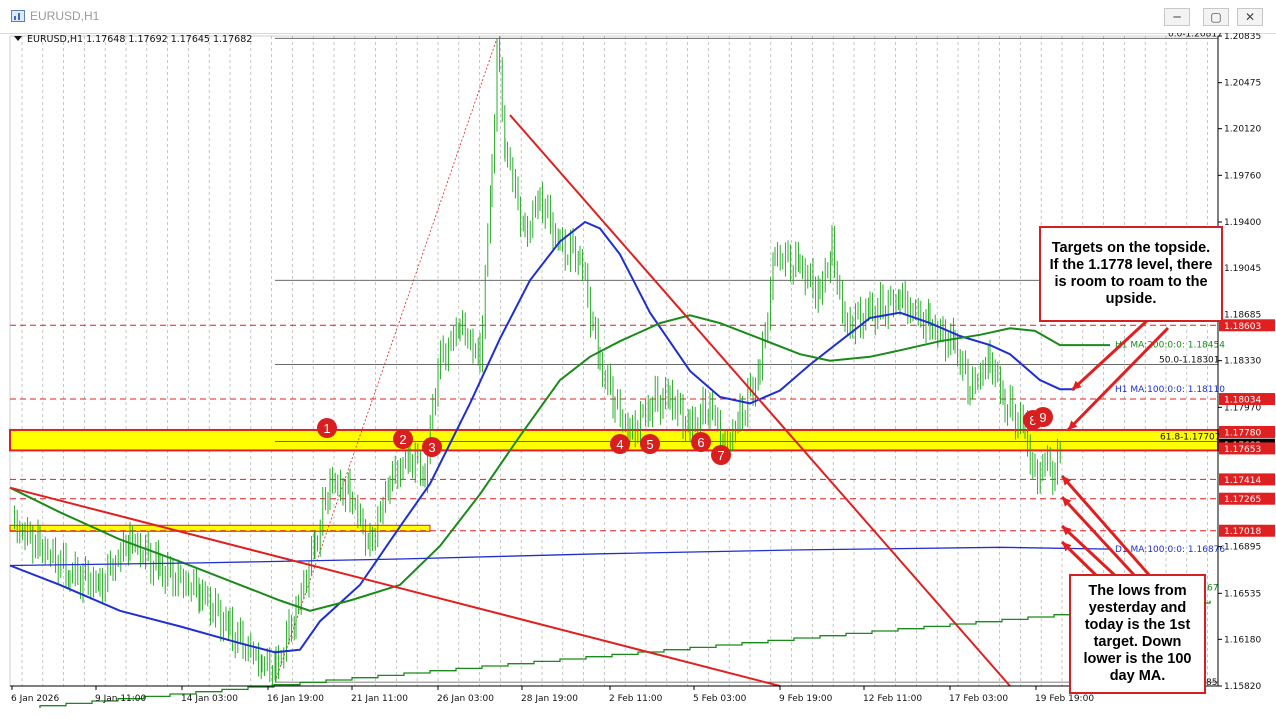 The width and height of the screenshot is (1276, 719). What do you see at coordinates (379, 699) in the screenshot?
I see `time-tick-label: 21 Jan 11:00` at bounding box center [379, 699].